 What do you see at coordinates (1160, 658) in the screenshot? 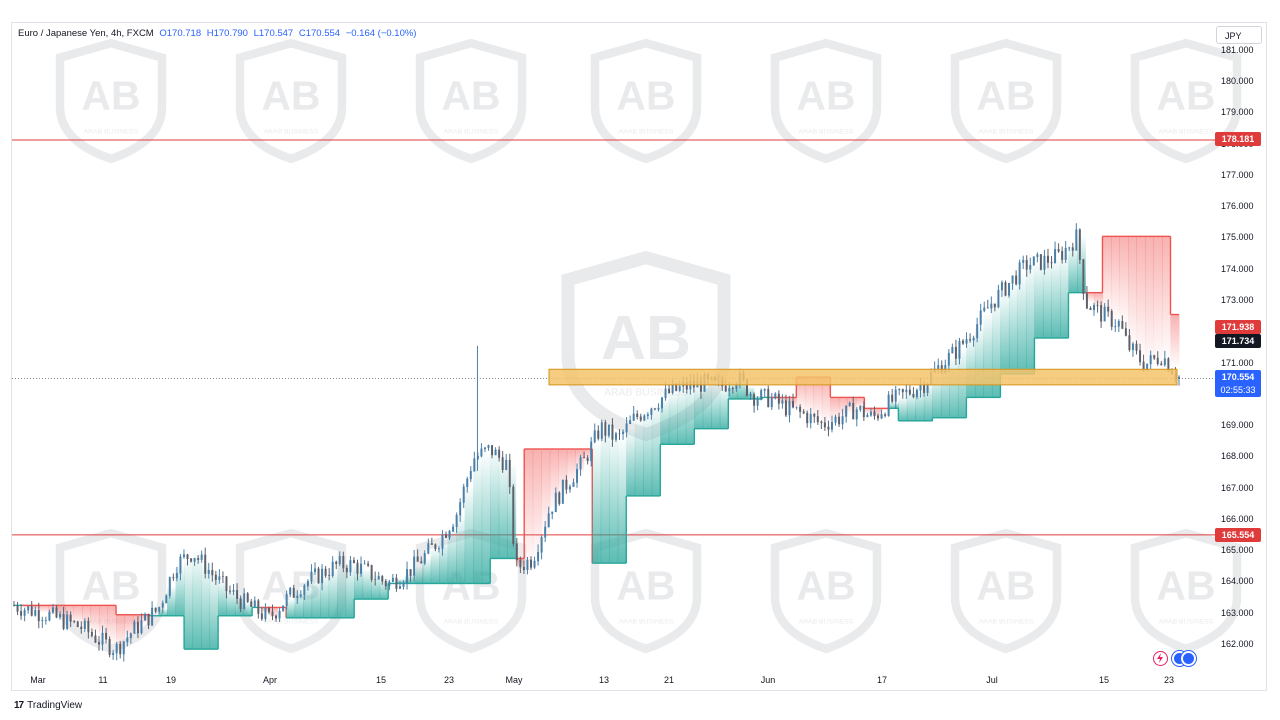
I see `lightning-icon` at bounding box center [1160, 658].